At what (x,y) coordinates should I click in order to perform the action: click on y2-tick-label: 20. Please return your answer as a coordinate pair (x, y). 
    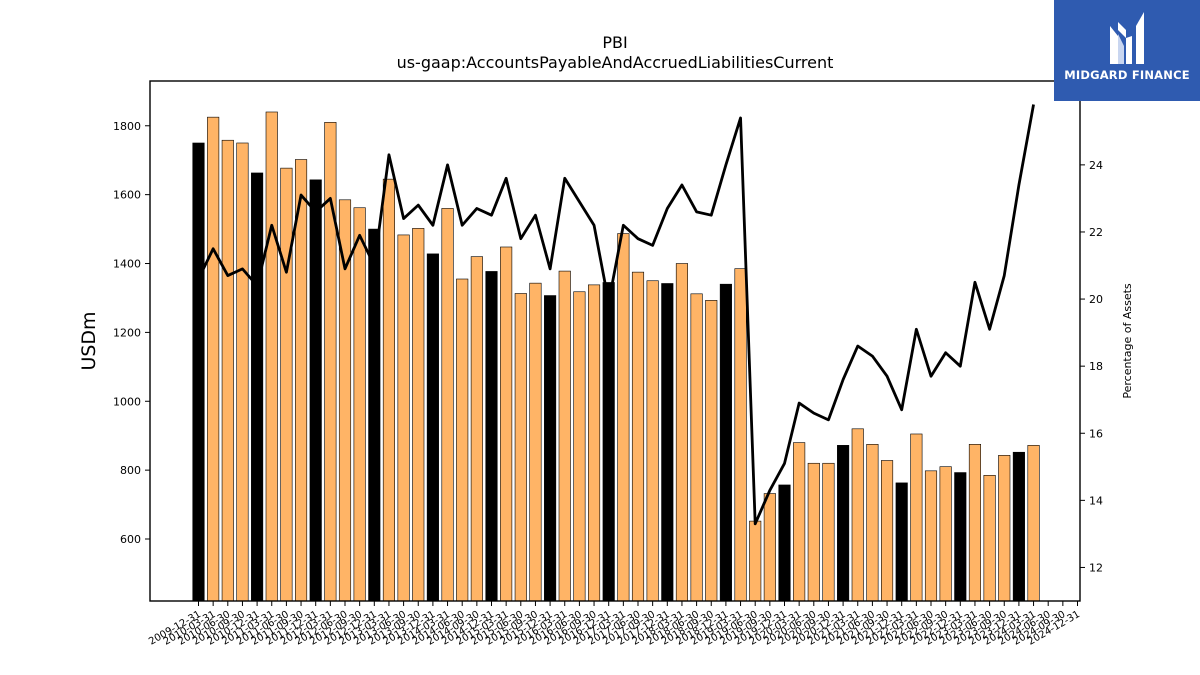
    Looking at the image, I should click on (1096, 299).